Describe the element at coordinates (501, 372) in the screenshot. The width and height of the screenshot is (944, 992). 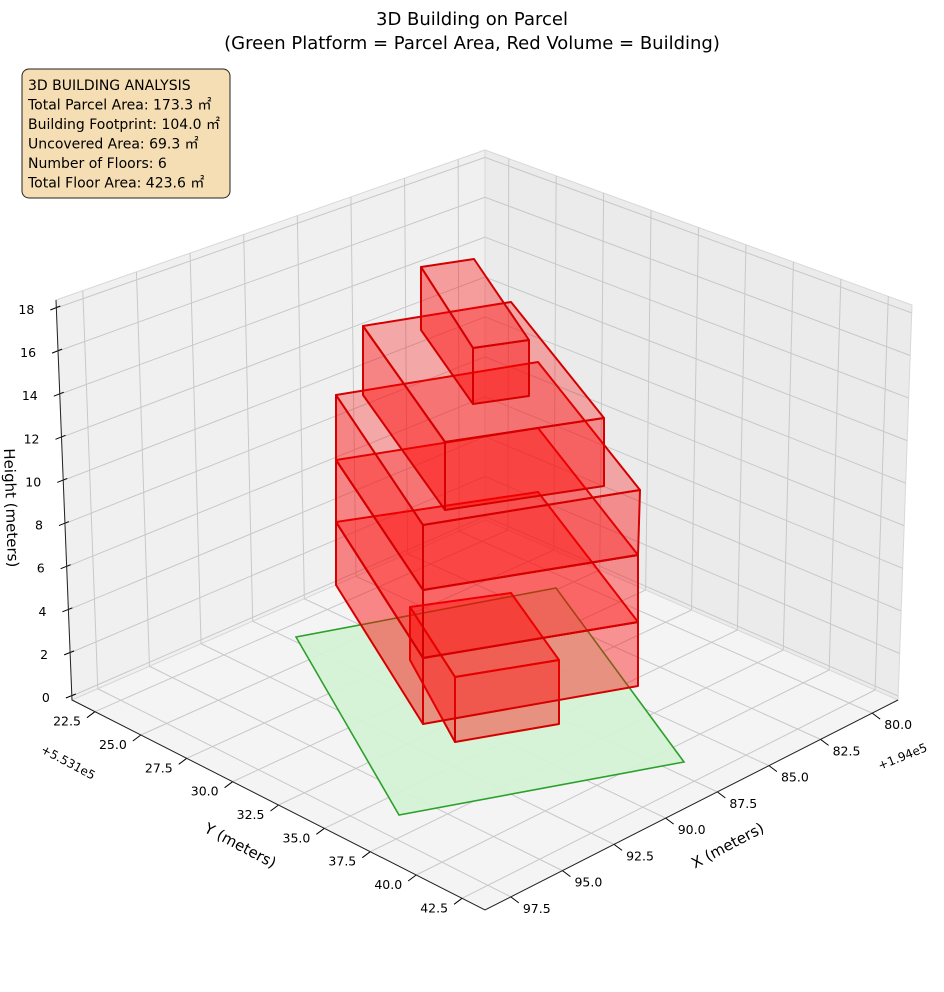
I see `building-tower-front` at that location.